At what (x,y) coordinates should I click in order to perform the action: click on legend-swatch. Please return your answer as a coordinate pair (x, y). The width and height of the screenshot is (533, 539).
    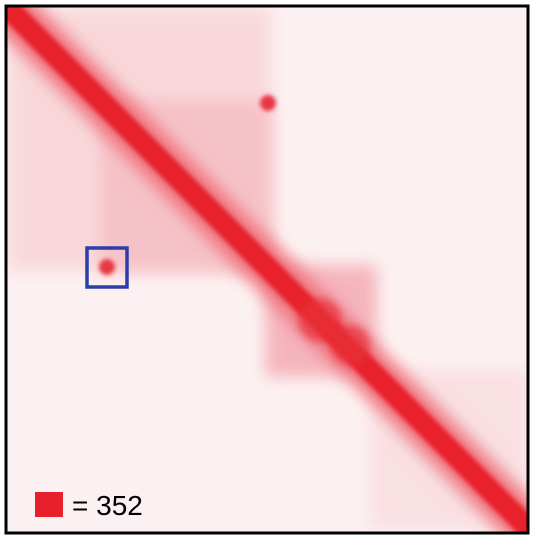
    Looking at the image, I should click on (49, 504).